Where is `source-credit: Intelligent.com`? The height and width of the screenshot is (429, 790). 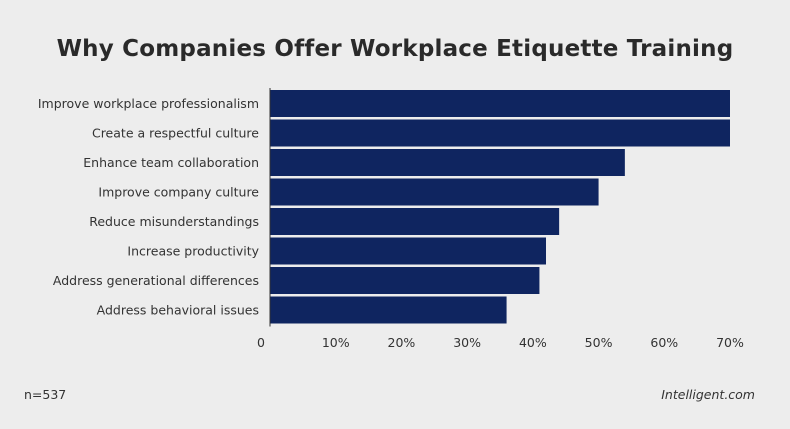 source-credit: Intelligent.com is located at coordinates (708, 394).